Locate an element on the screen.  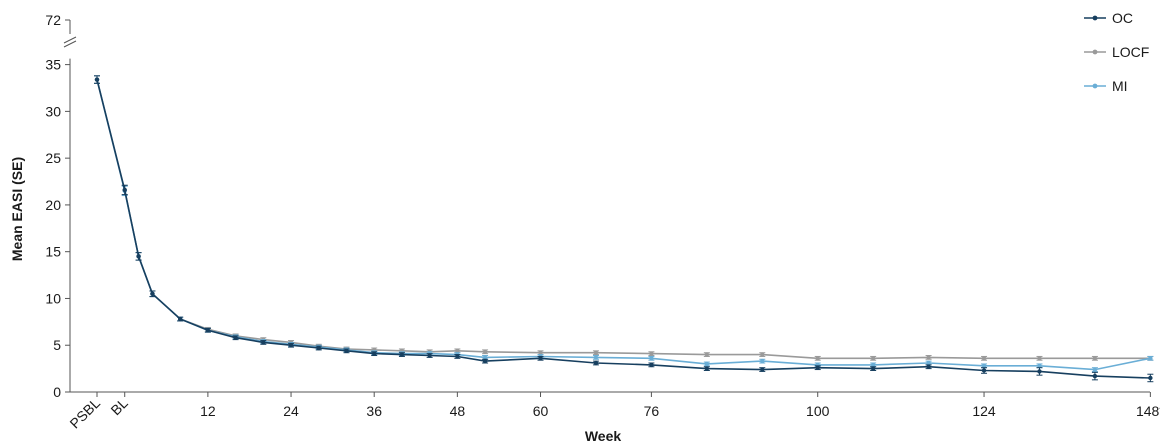
y-tick-label: 0 is located at coordinates (57, 392).